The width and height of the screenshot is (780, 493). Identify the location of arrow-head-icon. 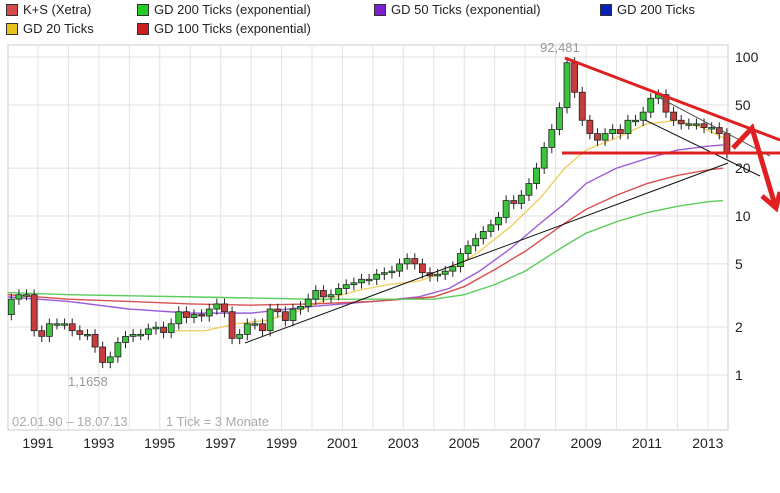
(770, 202).